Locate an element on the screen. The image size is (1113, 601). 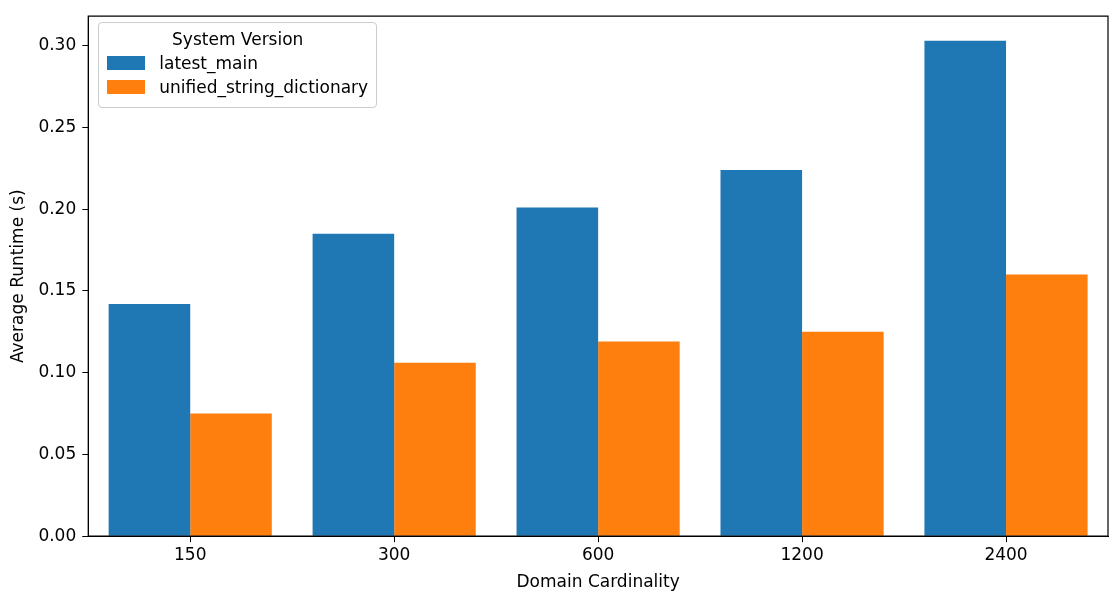
legend-label: unified_string_dictionary is located at coordinates (264, 87).